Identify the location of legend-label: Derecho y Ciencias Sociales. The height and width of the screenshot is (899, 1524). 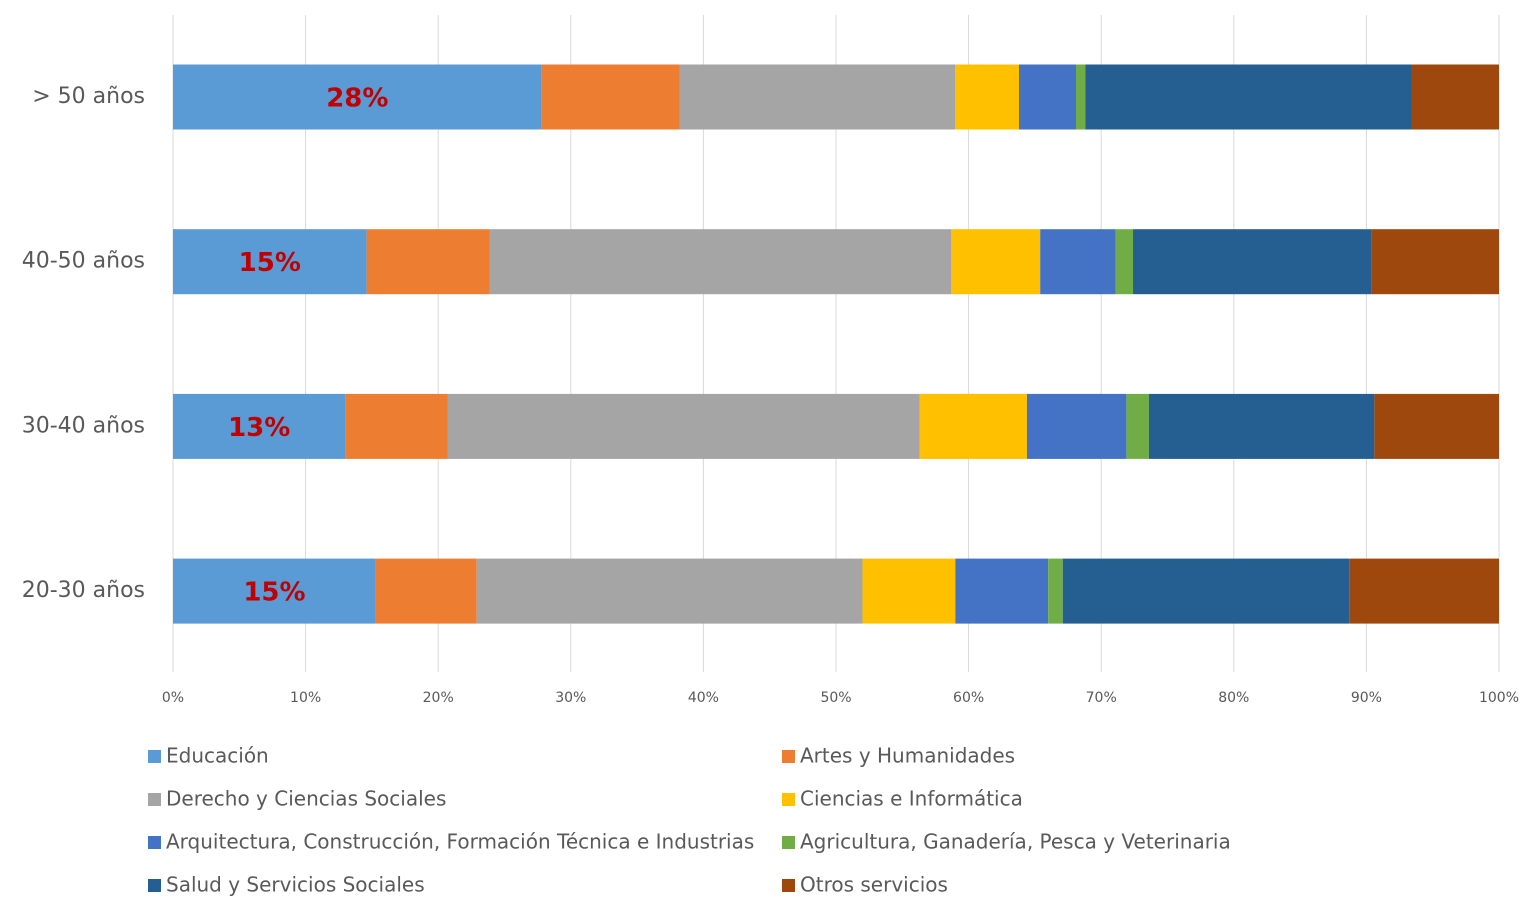
(306, 799).